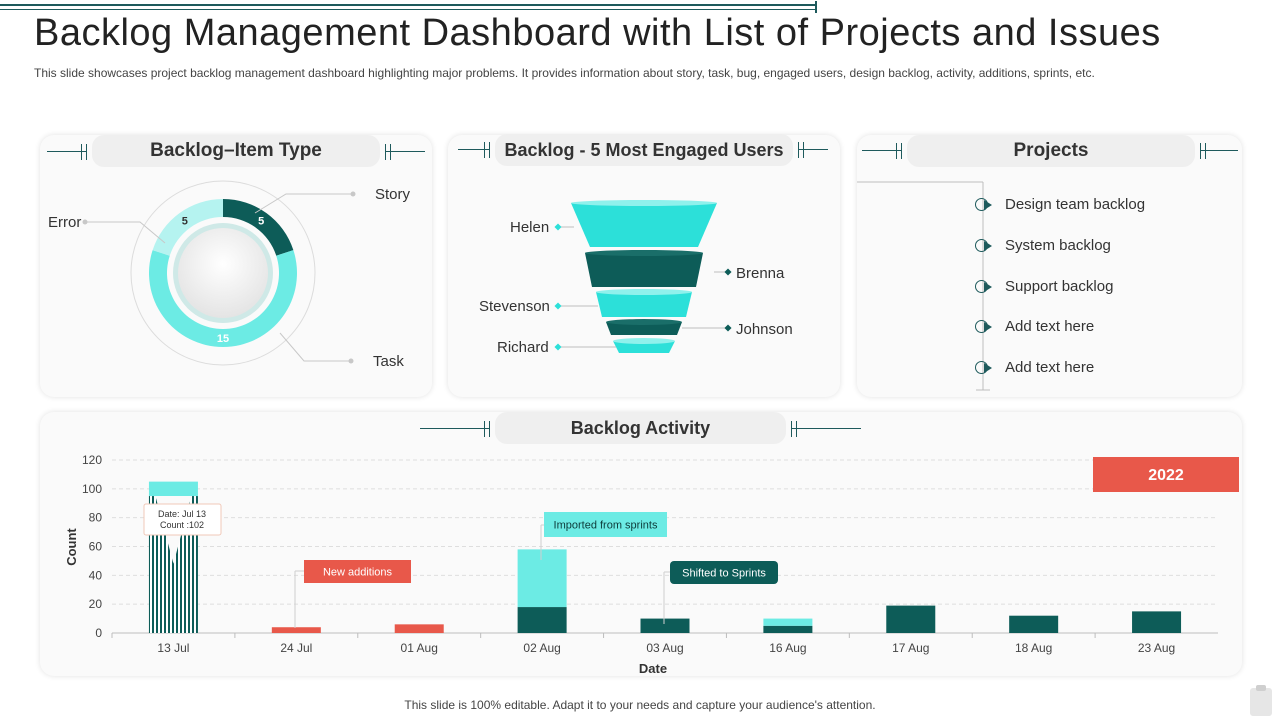  I want to click on project-item: Design team backlog, so click(1060, 204).